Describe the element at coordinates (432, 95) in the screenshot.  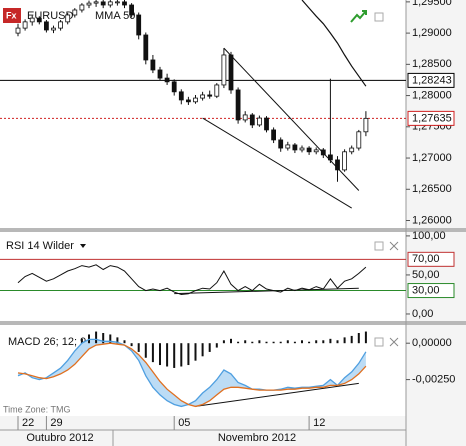
I see `y-tick-label: 1,28000` at that location.